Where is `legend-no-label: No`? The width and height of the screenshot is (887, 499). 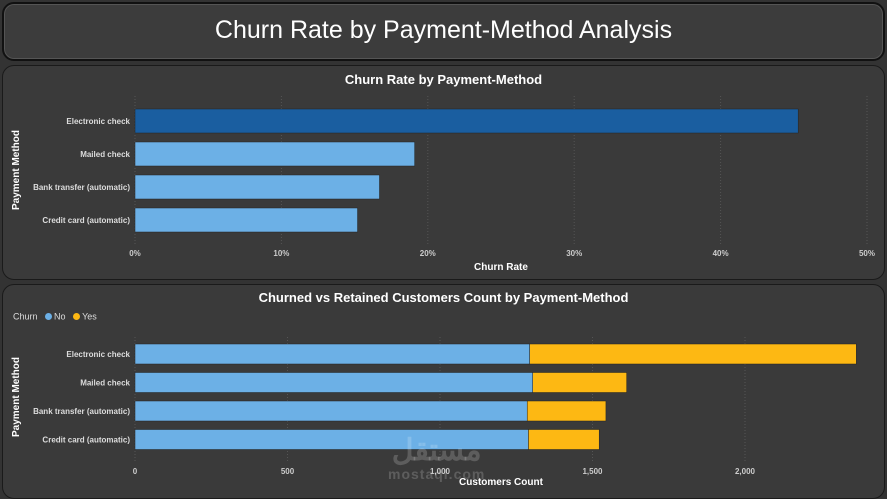 legend-no-label: No is located at coordinates (60, 316).